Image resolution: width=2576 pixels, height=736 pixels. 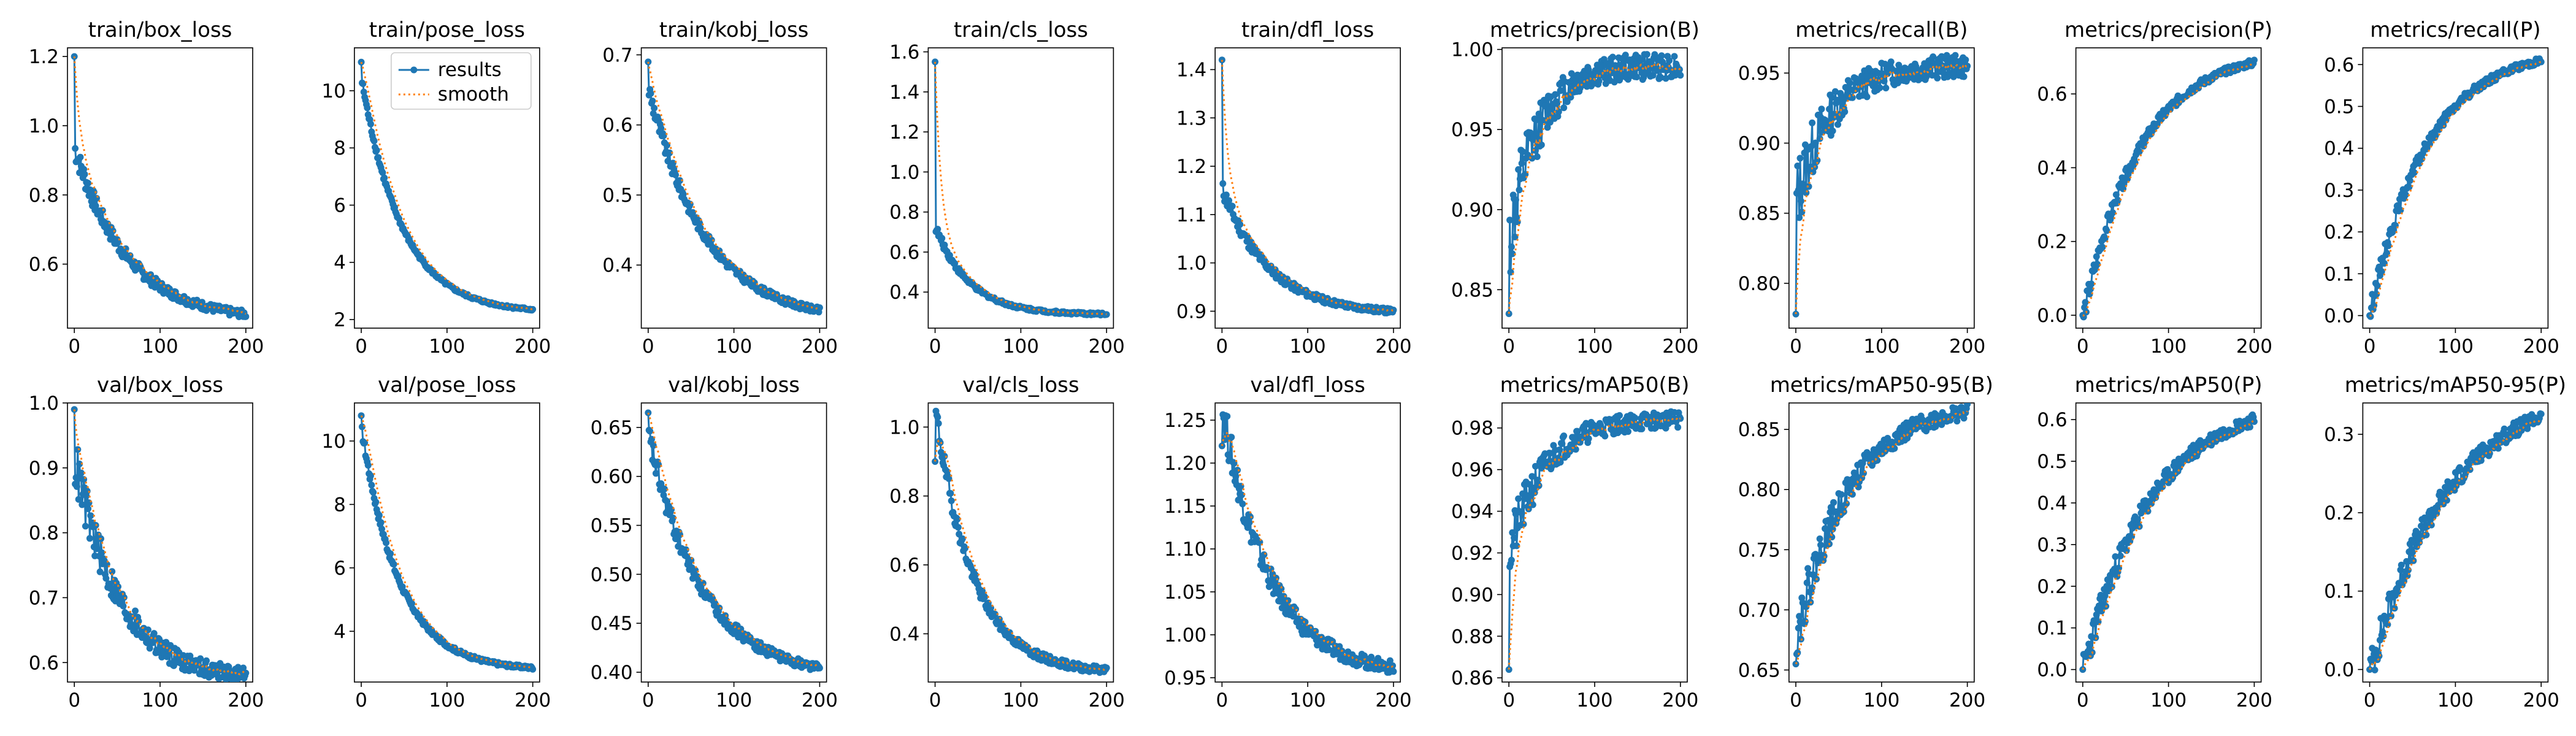 I want to click on y-tick-label: 0.2, so click(x=2339, y=232).